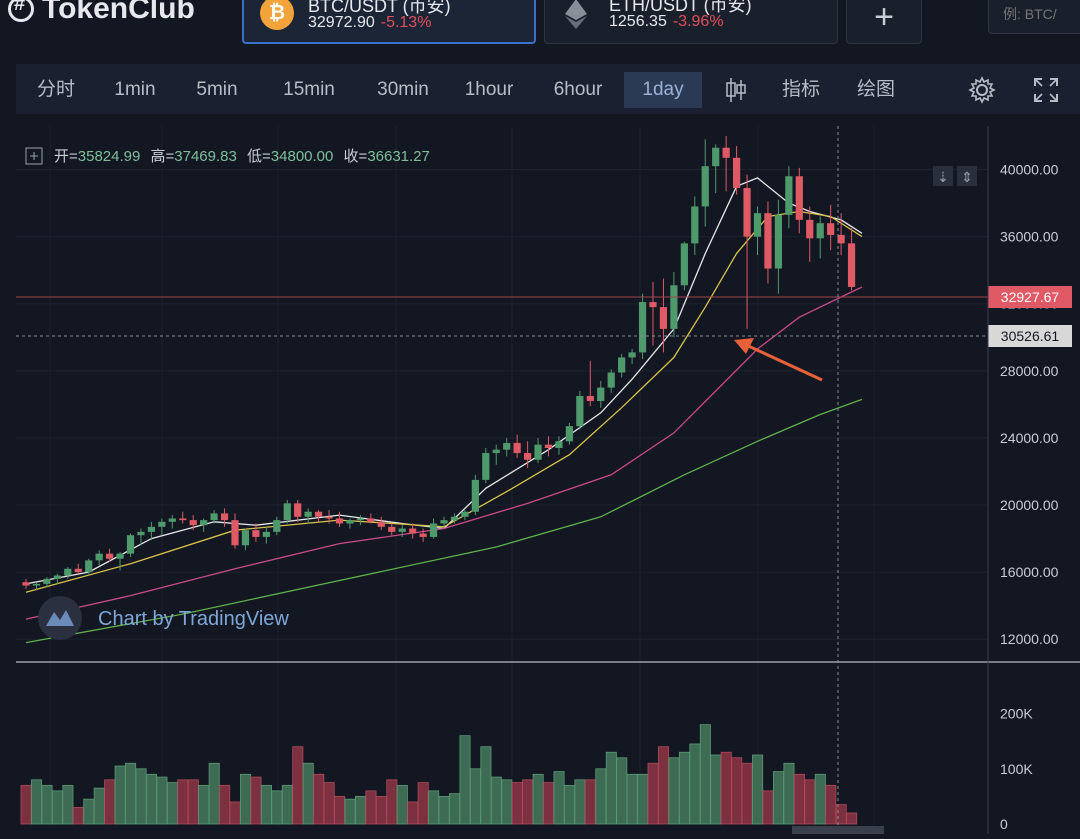 This screenshot has height=839, width=1080. I want to click on indicators-button: 指标, so click(800, 89).